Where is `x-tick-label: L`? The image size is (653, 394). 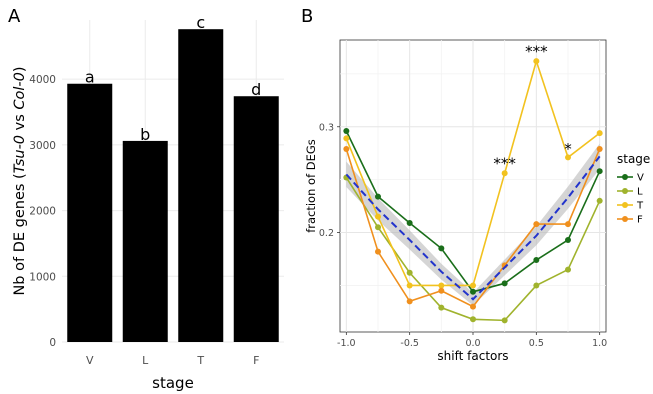 x-tick-label: L is located at coordinates (145, 360).